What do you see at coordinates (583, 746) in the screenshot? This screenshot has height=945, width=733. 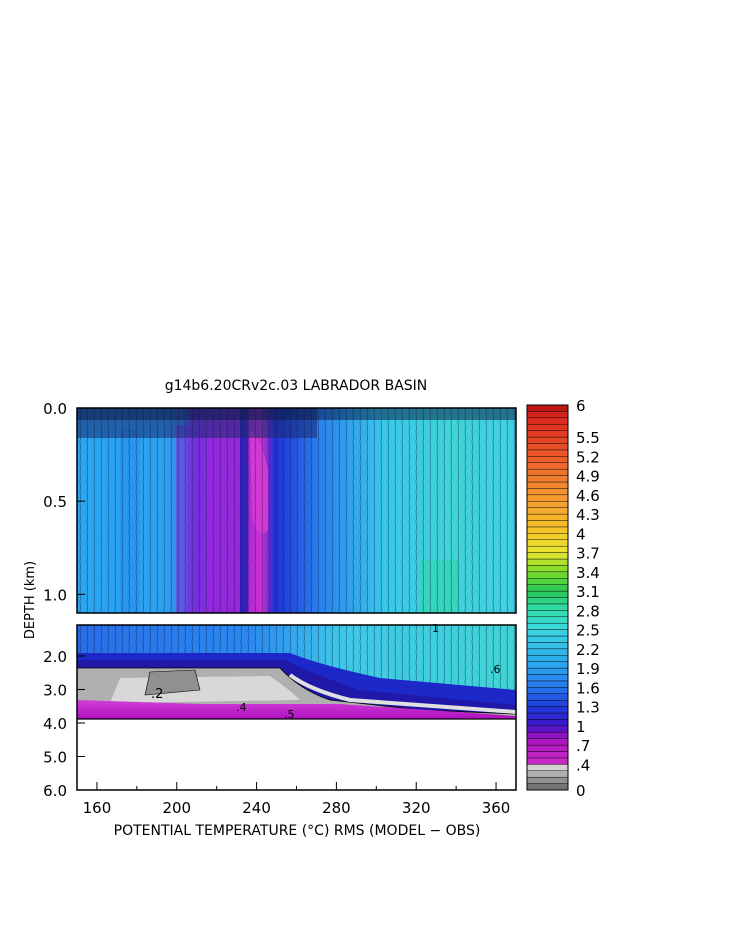 I see `colorbar-label: .7` at bounding box center [583, 746].